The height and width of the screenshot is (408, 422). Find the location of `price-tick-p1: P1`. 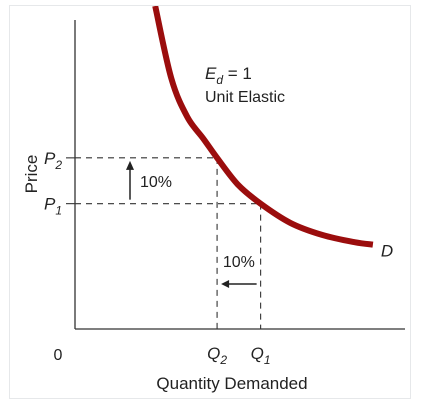

price-tick-p1: P1 is located at coordinates (53, 206).